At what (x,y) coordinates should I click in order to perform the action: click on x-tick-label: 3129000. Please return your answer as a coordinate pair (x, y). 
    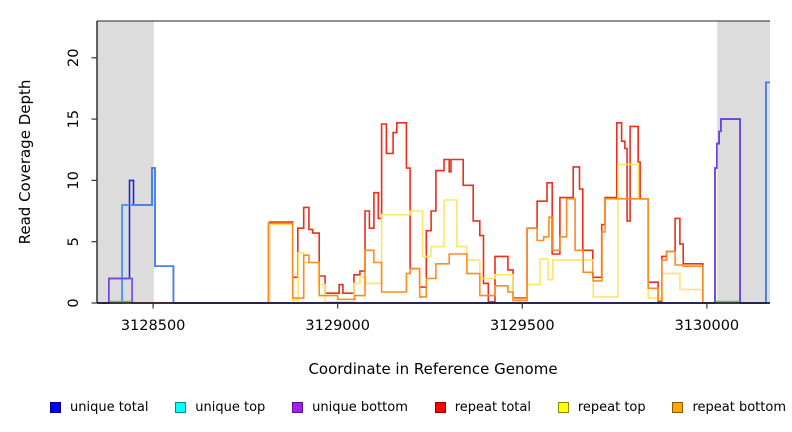
    Looking at the image, I should click on (337, 326).